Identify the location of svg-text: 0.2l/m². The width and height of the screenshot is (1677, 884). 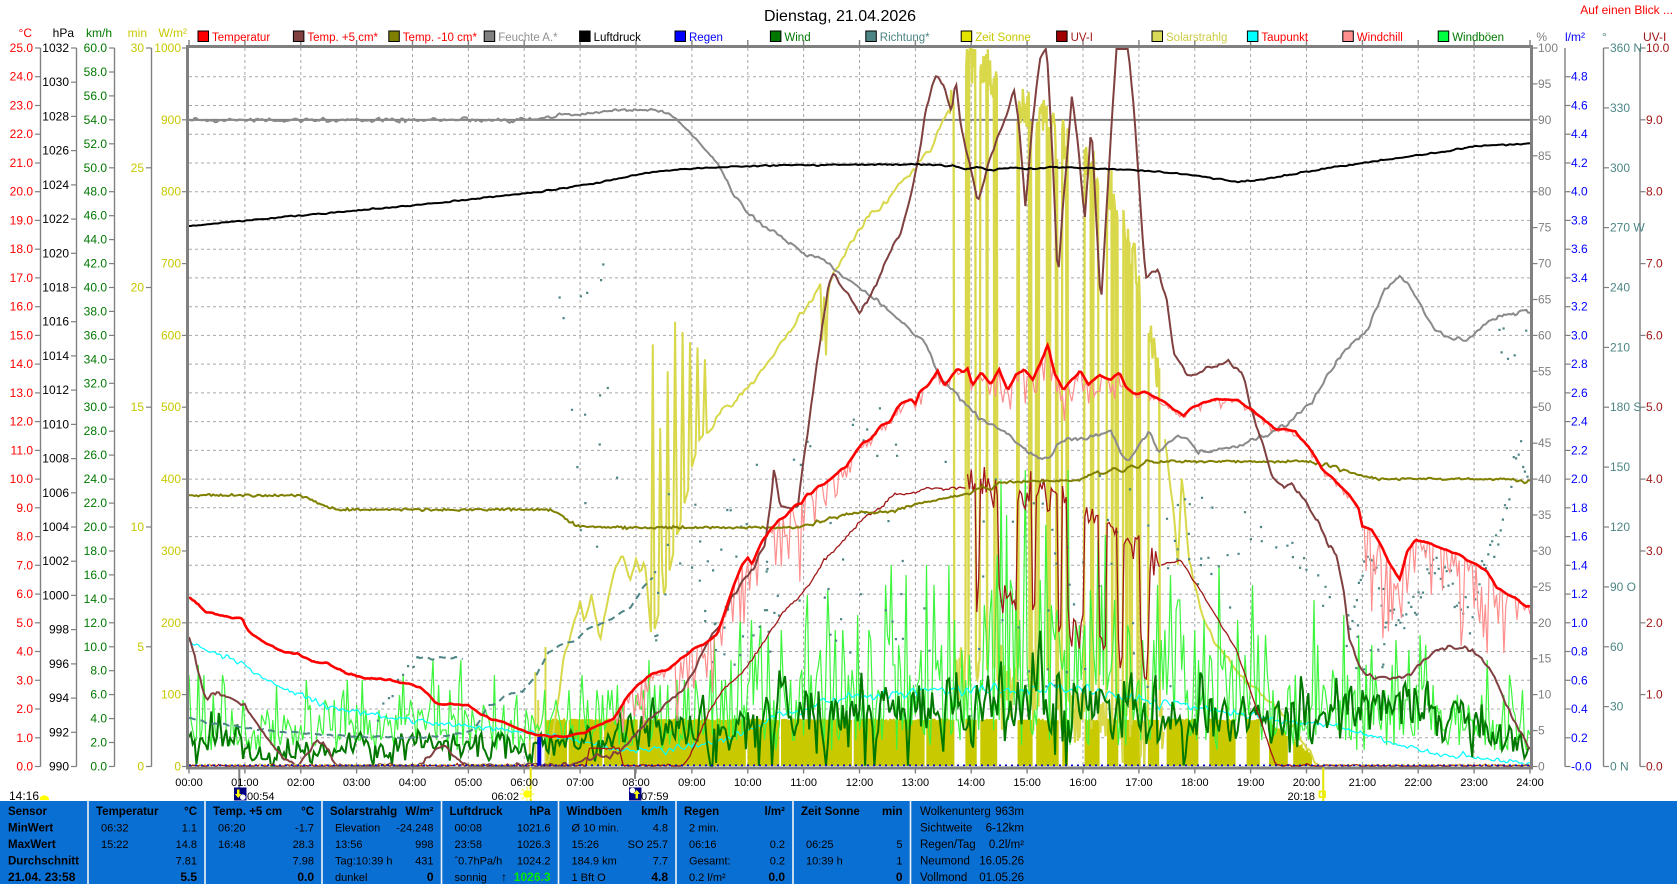
(1006, 845).